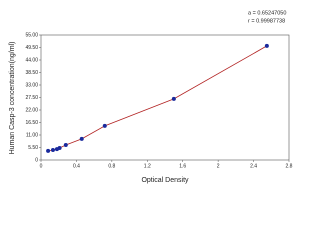 The width and height of the screenshot is (320, 240). Describe the element at coordinates (12, 98) in the screenshot. I see `y-axis-label: Human Casp-3 concentration(ng/ml)` at that location.